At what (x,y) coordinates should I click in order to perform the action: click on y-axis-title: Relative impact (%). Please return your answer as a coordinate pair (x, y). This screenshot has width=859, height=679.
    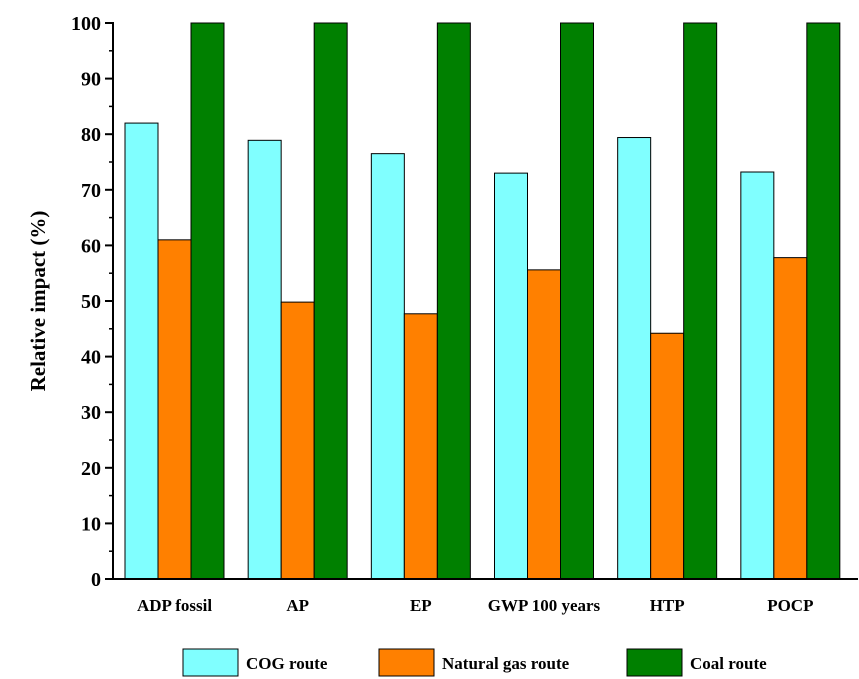
    Looking at the image, I should click on (38, 301).